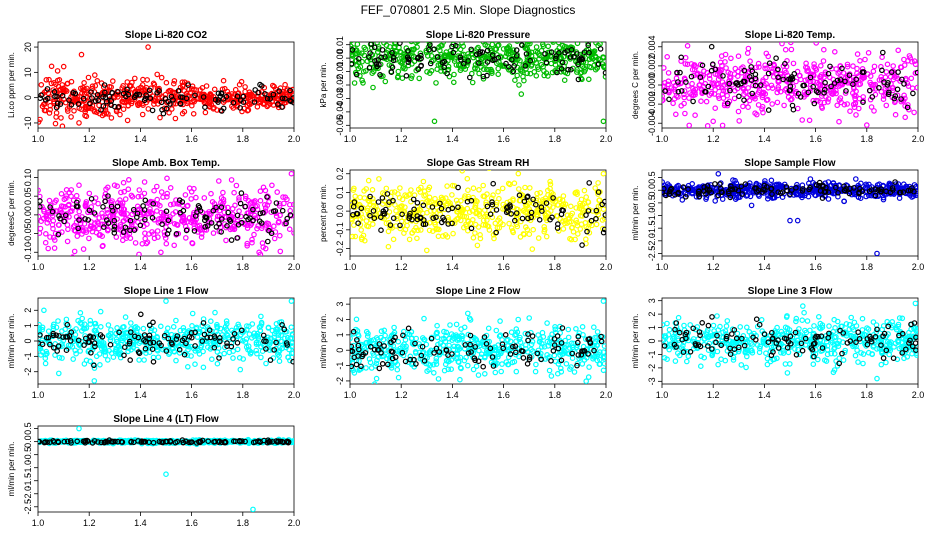 The height and width of the screenshot is (540, 936). I want to click on y-tick-label: 1, so click(28, 325).